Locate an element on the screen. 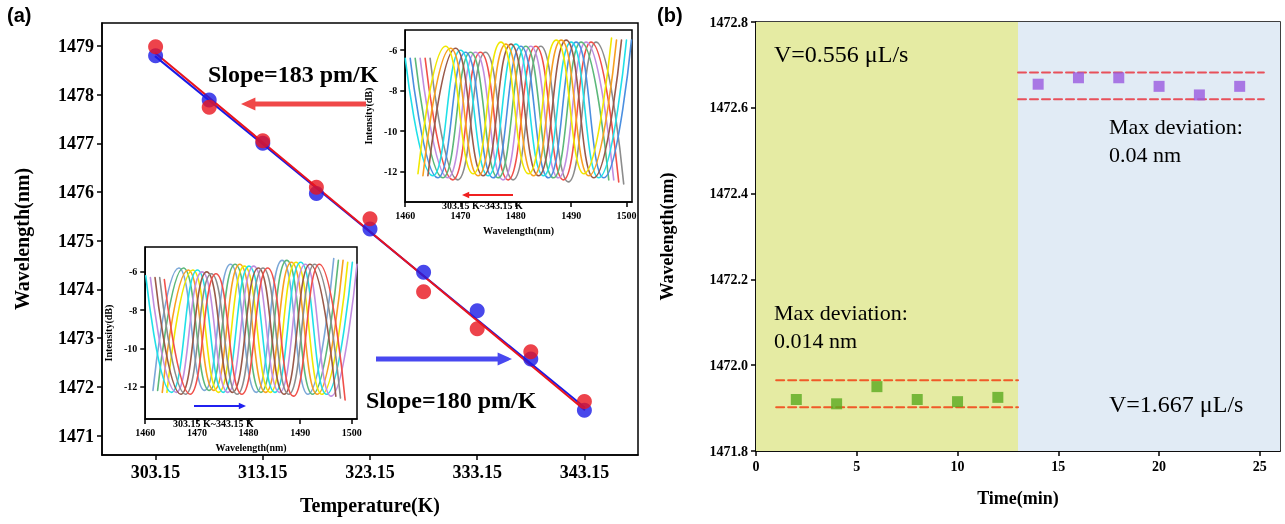 Image resolution: width=1285 pixels, height=524 pixels. y-tick-label: 1479 is located at coordinates (76, 45).